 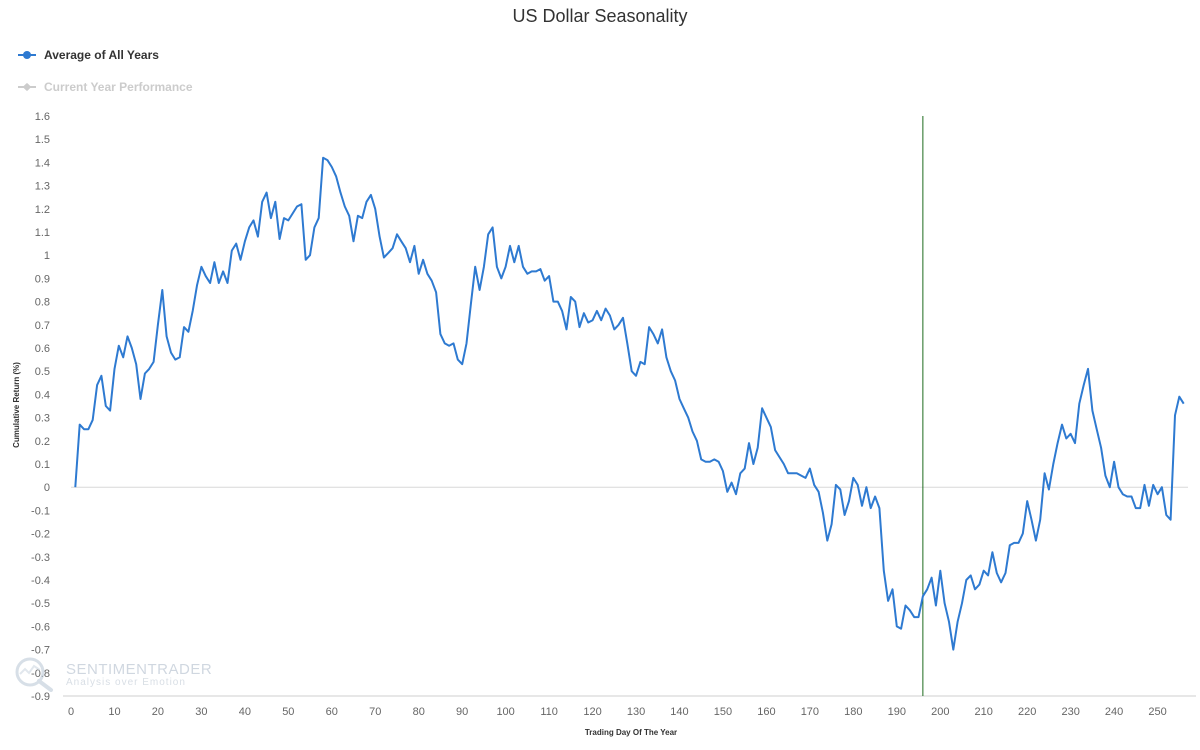 What do you see at coordinates (1114, 712) in the screenshot?
I see `x-tick-label: 240` at bounding box center [1114, 712].